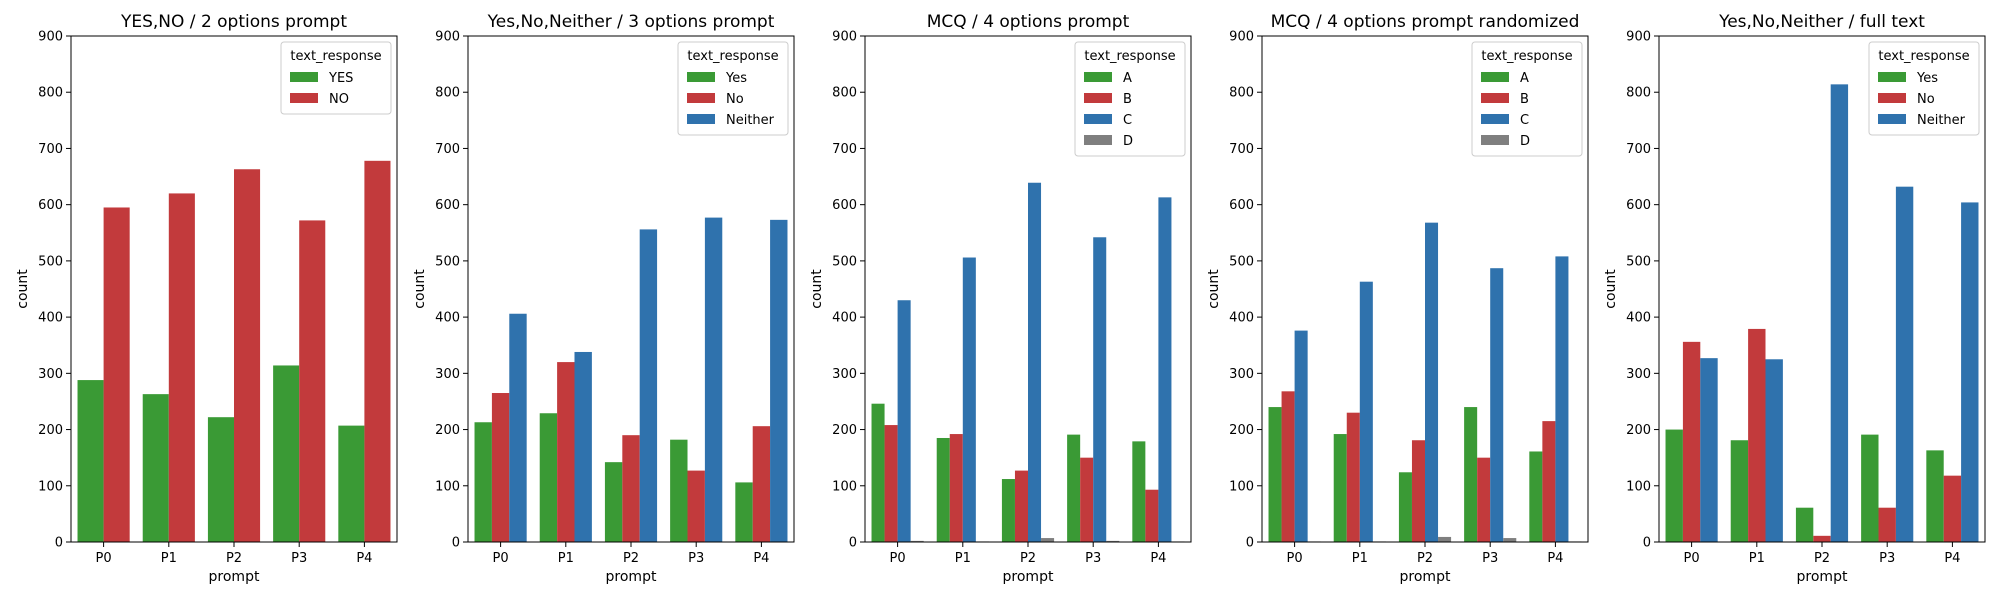  I want to click on bar-a-p2, so click(1405, 507).